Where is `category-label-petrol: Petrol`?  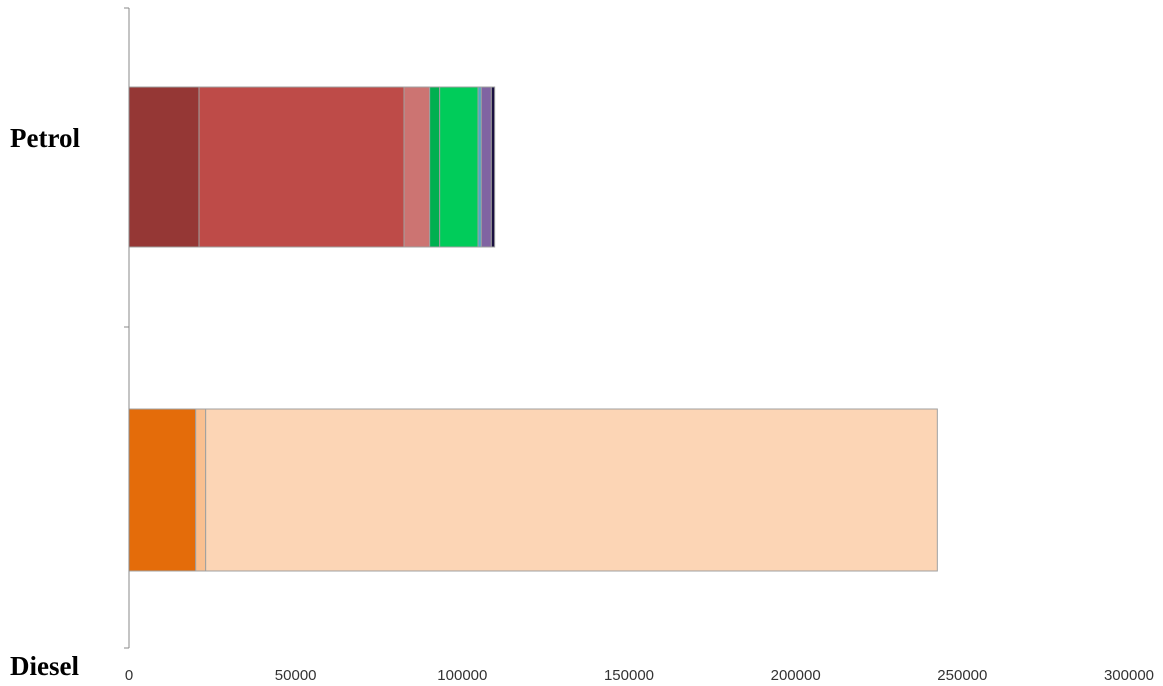 category-label-petrol: Petrol is located at coordinates (45, 138).